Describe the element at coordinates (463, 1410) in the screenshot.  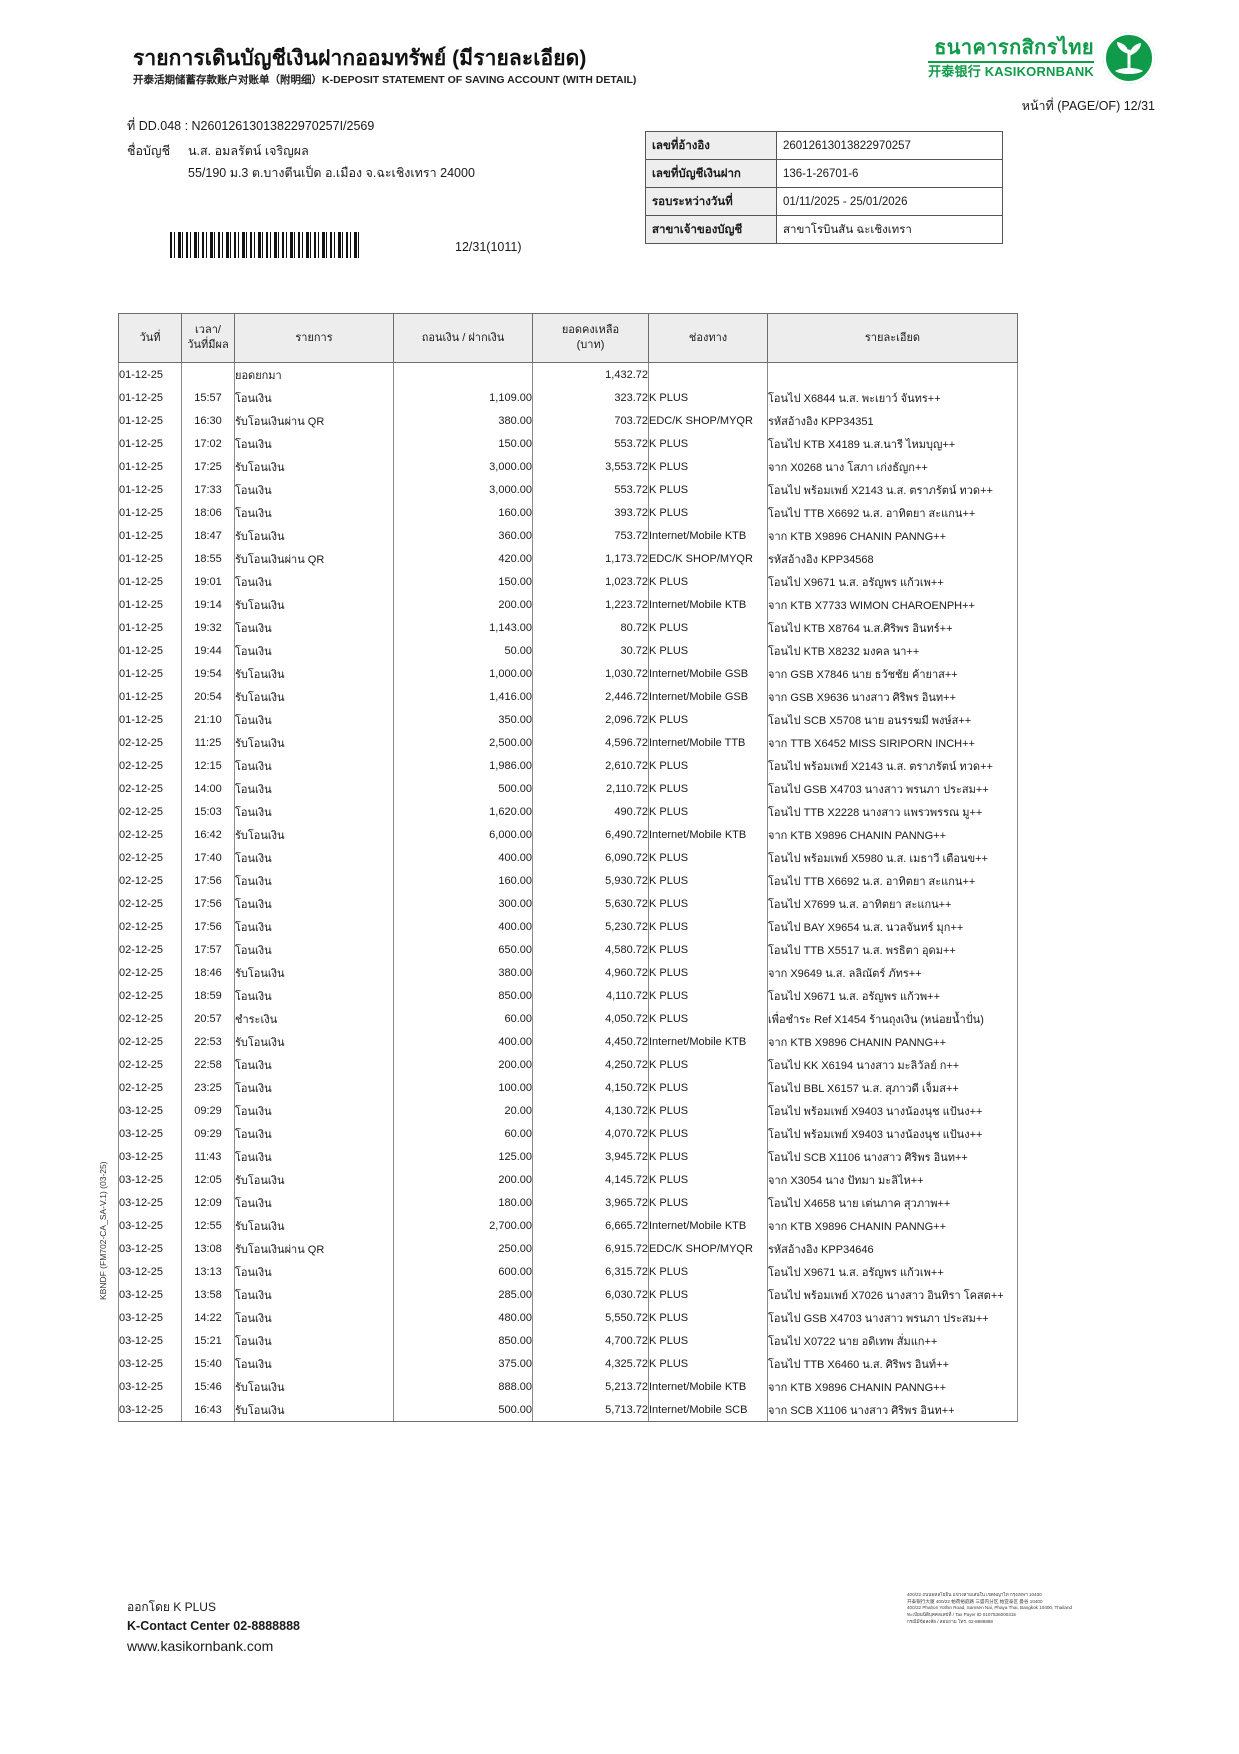
I see `cell-deposit-amount: 500.00` at that location.